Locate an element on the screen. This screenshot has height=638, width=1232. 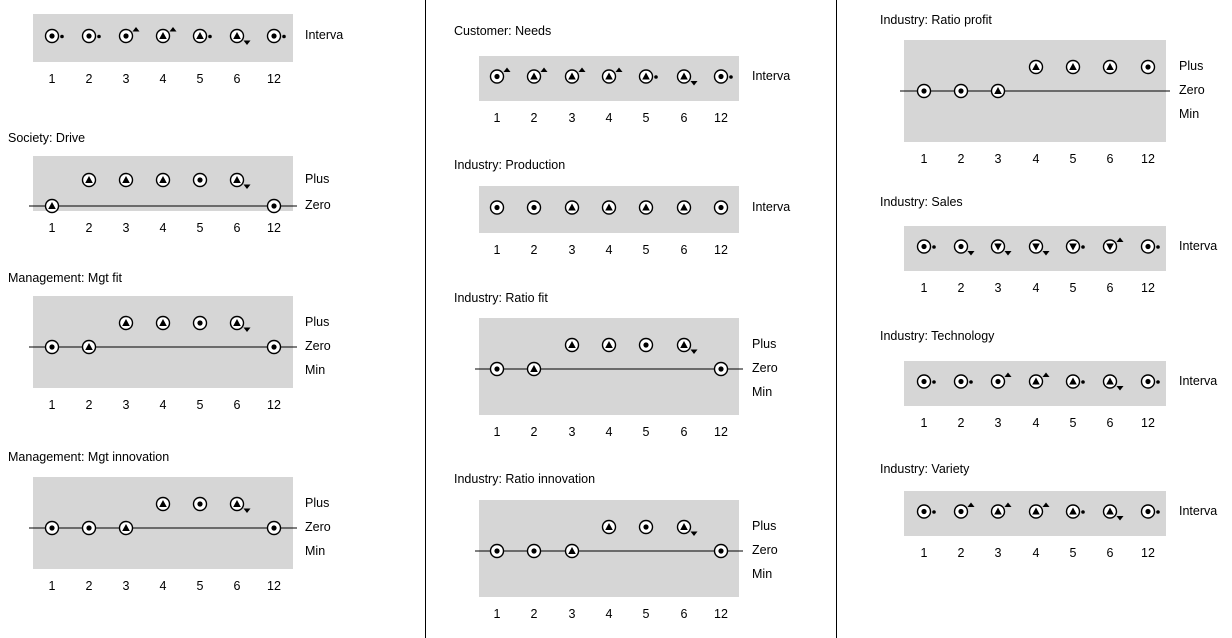
chart-title: Industry: Variety is located at coordinates (925, 469).